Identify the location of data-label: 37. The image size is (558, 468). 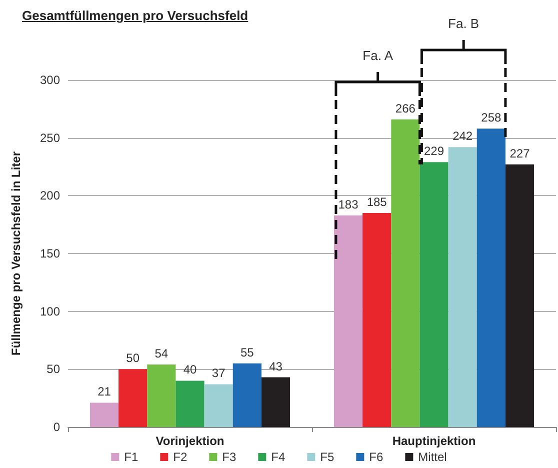
(219, 373).